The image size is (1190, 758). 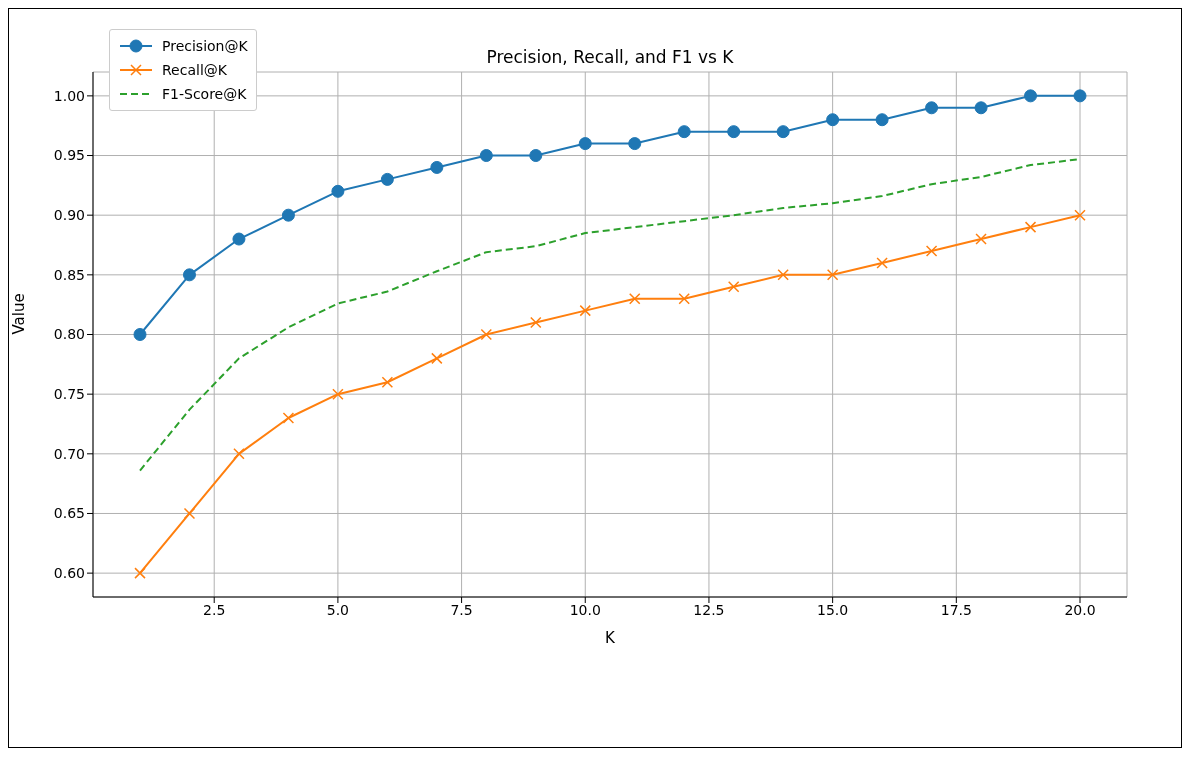 What do you see at coordinates (194, 70) in the screenshot?
I see `legend-label: Recall@K` at bounding box center [194, 70].